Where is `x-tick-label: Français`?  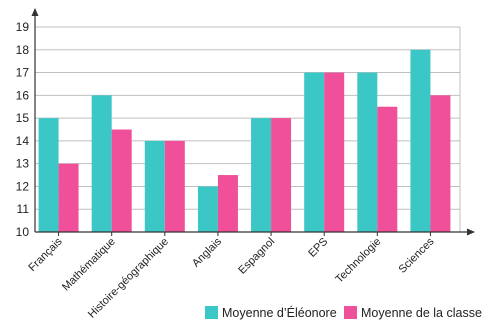
x-tick-label: Français is located at coordinates (45, 254).